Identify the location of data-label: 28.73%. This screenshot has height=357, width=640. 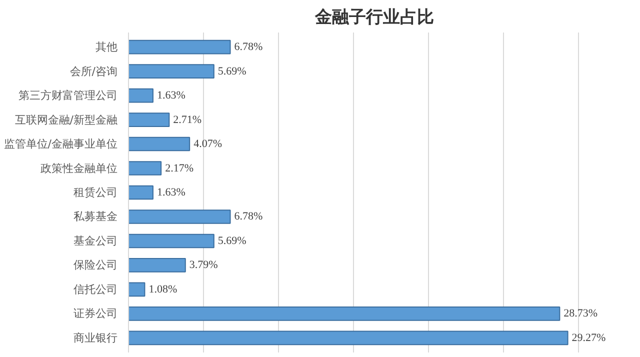
(581, 314).